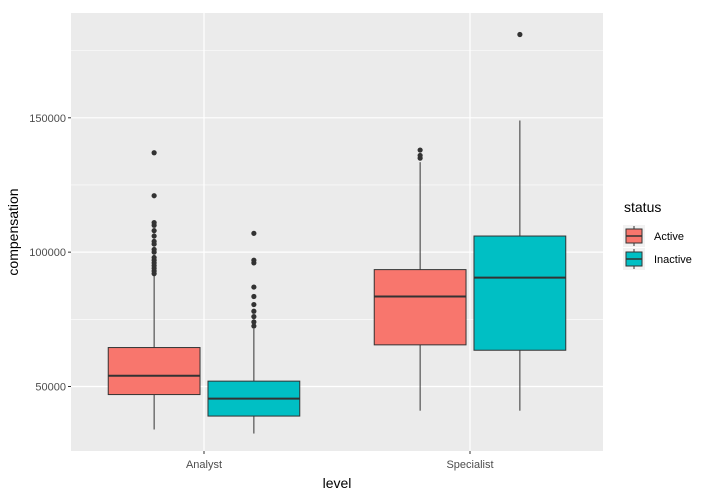 This screenshot has height=500, width=708. I want to click on y-tick-label: 50000, so click(50, 388).